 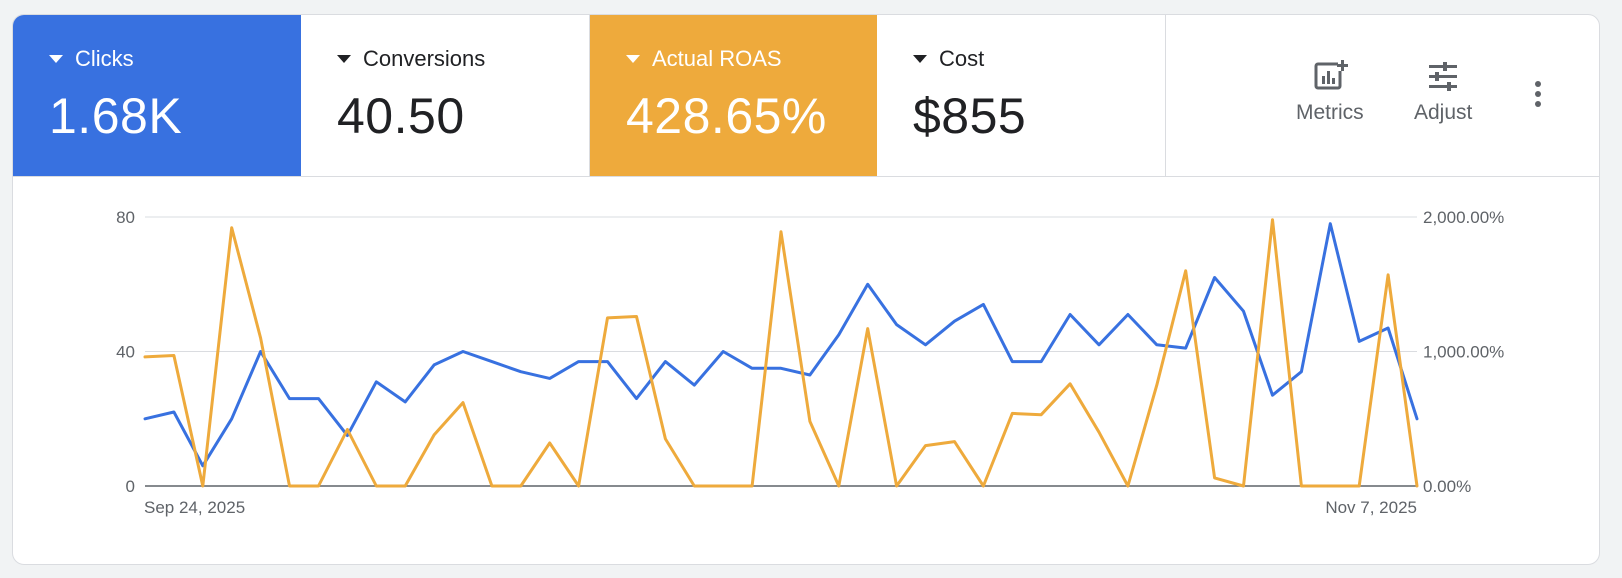 What do you see at coordinates (1330, 112) in the screenshot?
I see `metrics-button-label: Metrics` at bounding box center [1330, 112].